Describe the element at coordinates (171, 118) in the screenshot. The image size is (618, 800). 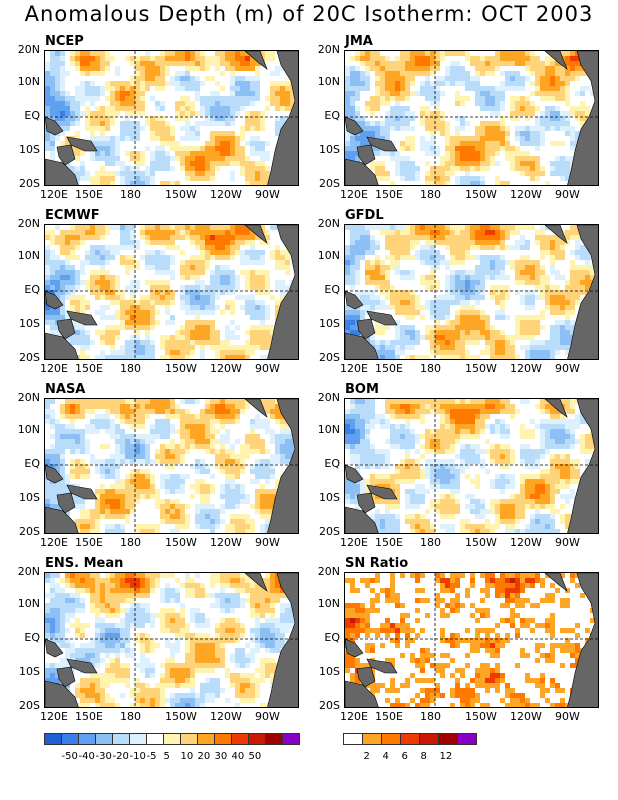
I see `map-plot` at that location.